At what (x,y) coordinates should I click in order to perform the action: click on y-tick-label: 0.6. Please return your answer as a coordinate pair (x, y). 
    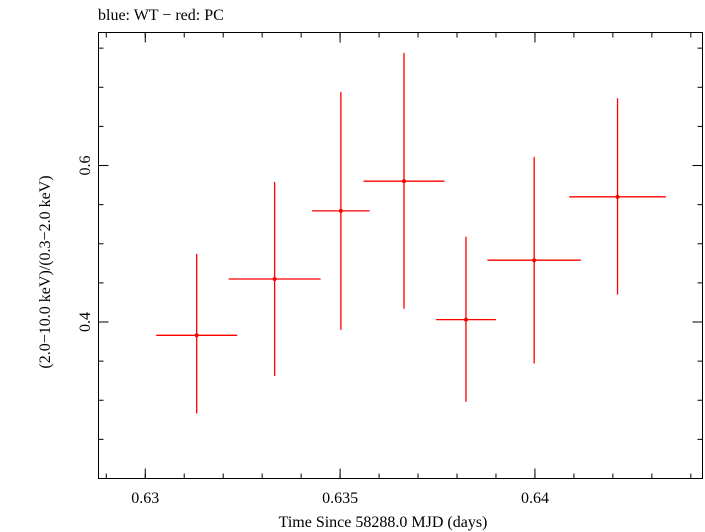
    Looking at the image, I should click on (85, 166).